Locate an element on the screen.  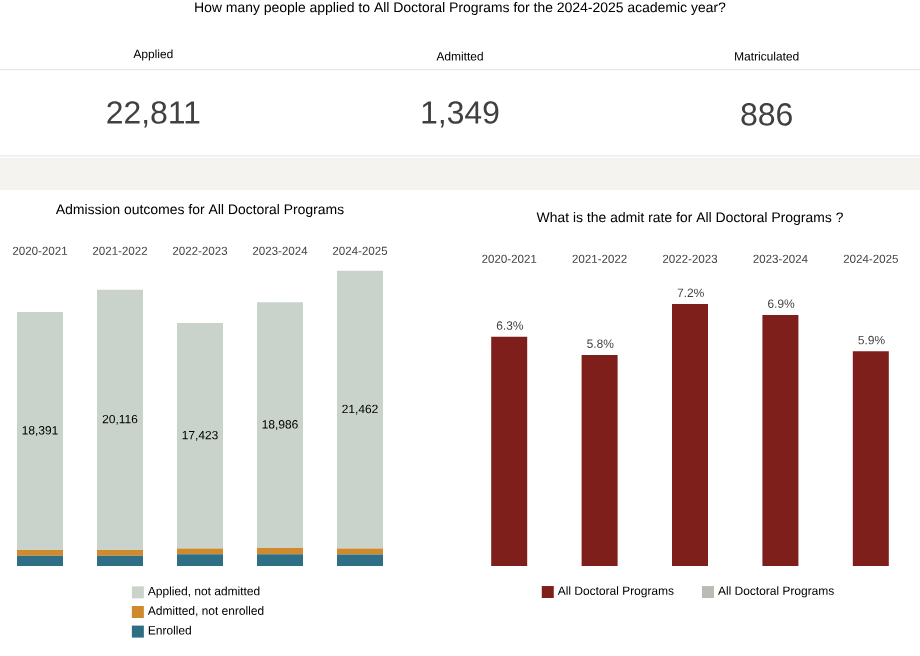
data-label: 1,349 is located at coordinates (460, 114).